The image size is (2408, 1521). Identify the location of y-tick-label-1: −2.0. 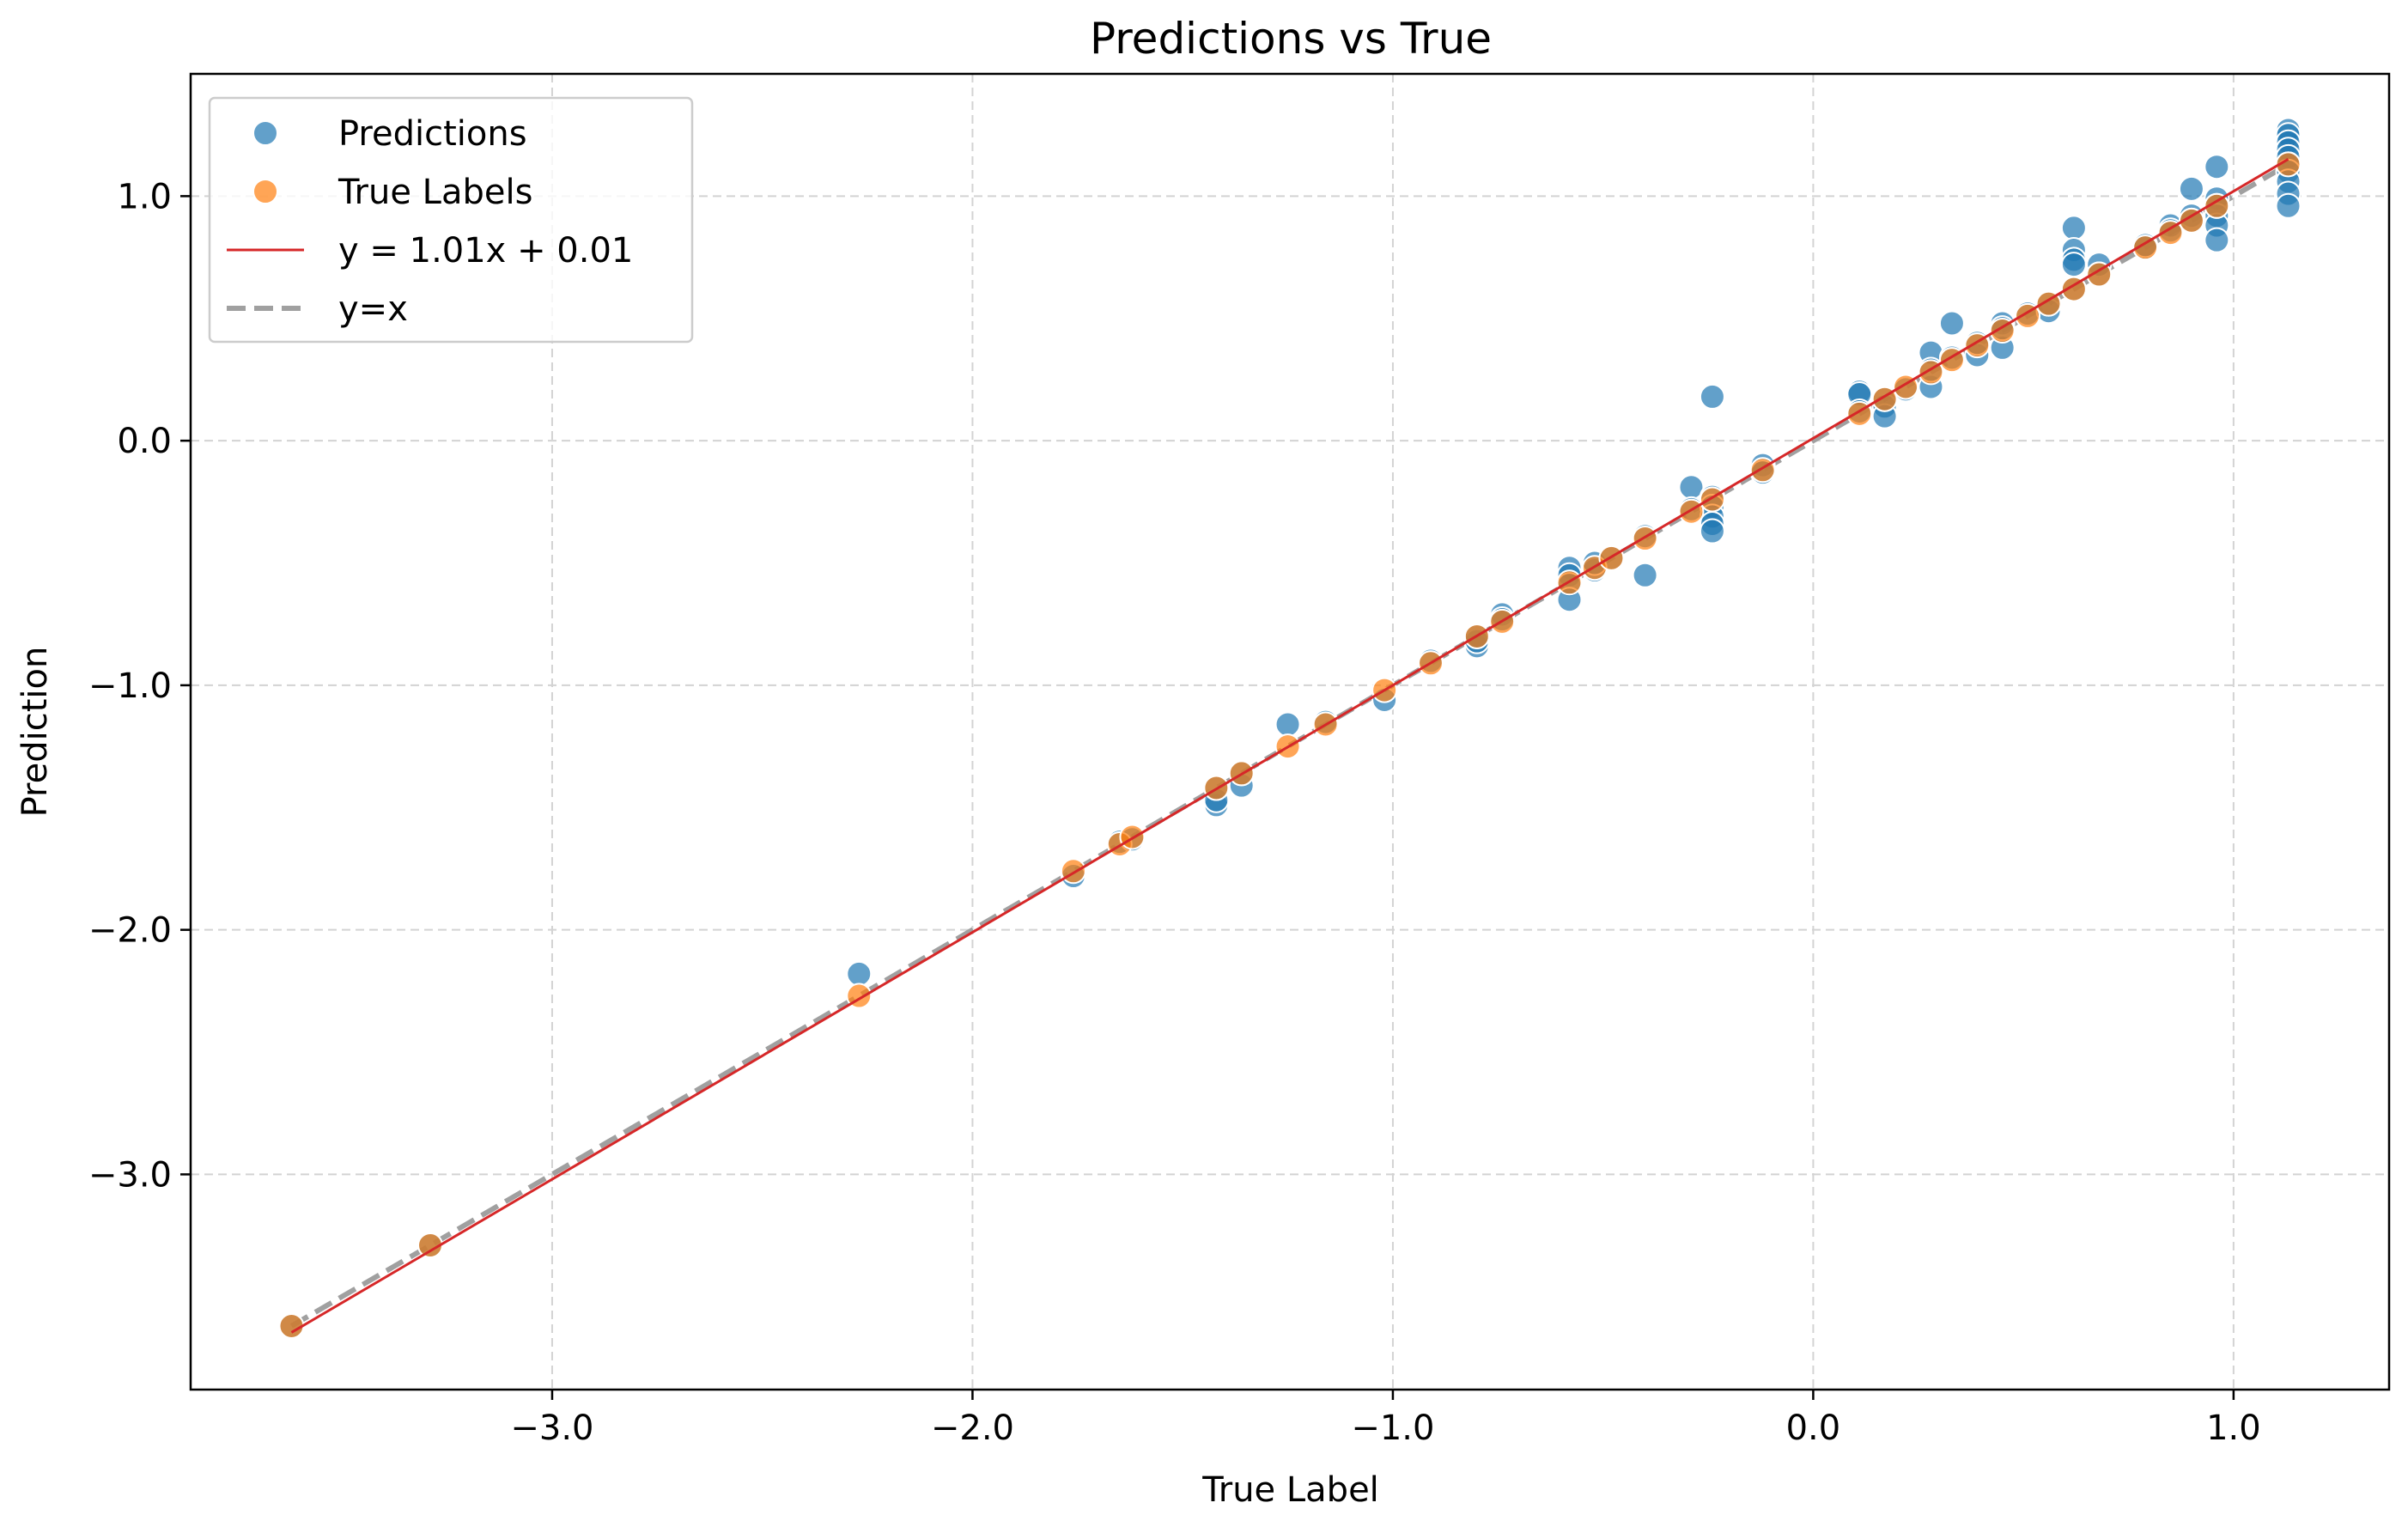
(130, 931).